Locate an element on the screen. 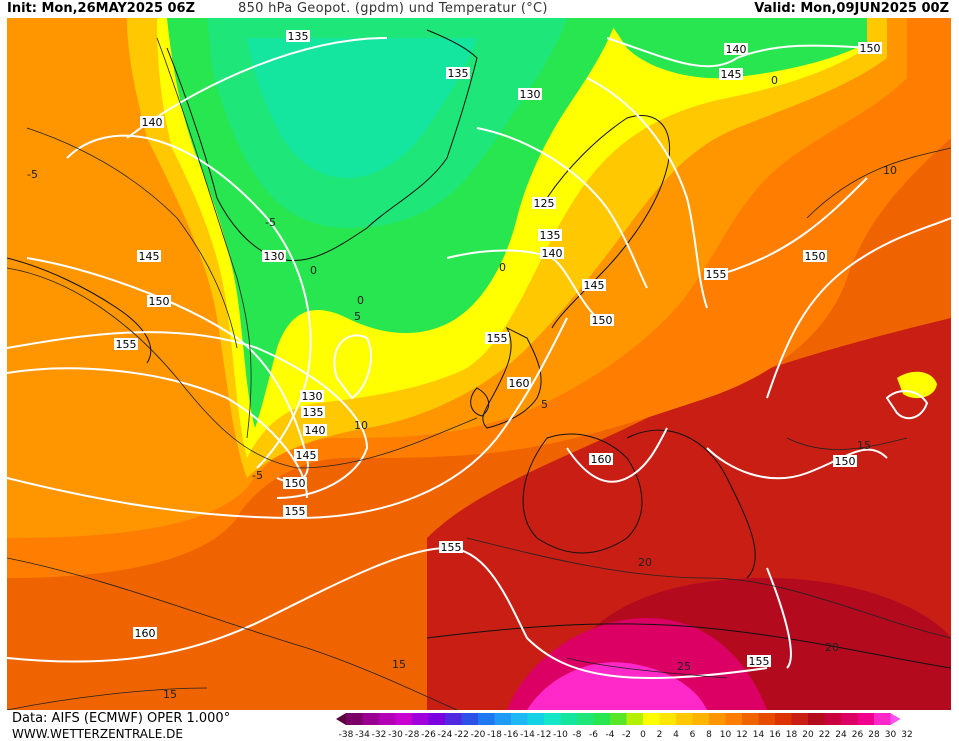  temp-label: 20 is located at coordinates (645, 562).